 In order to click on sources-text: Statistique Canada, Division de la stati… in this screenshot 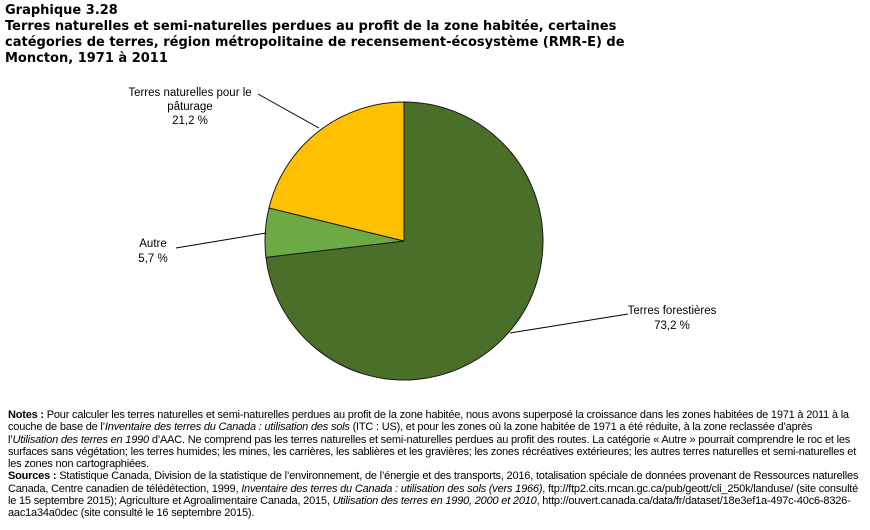, I will do `click(433, 482)`.